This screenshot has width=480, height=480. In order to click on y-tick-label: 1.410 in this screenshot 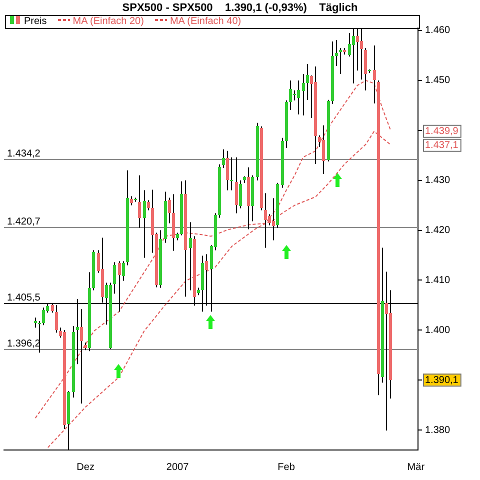, I will do `click(437, 280)`.